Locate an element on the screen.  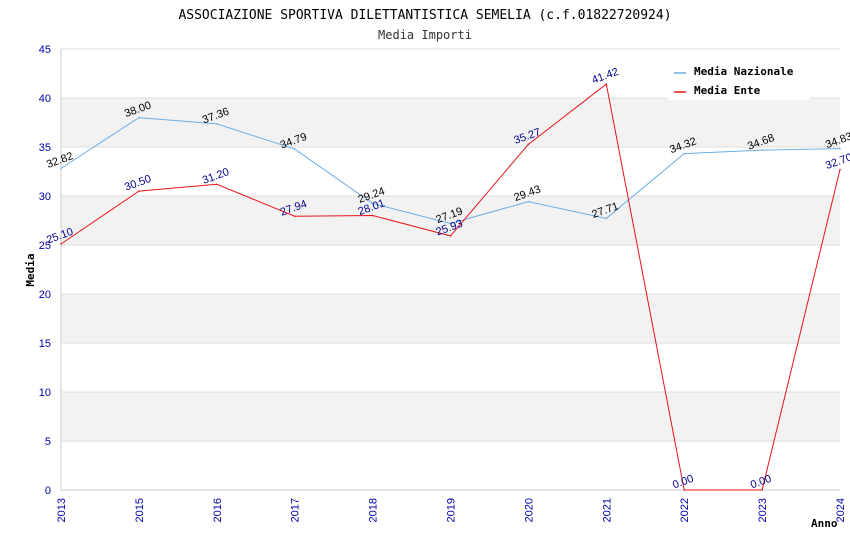
y-tick-label: 45 is located at coordinates (45, 50).